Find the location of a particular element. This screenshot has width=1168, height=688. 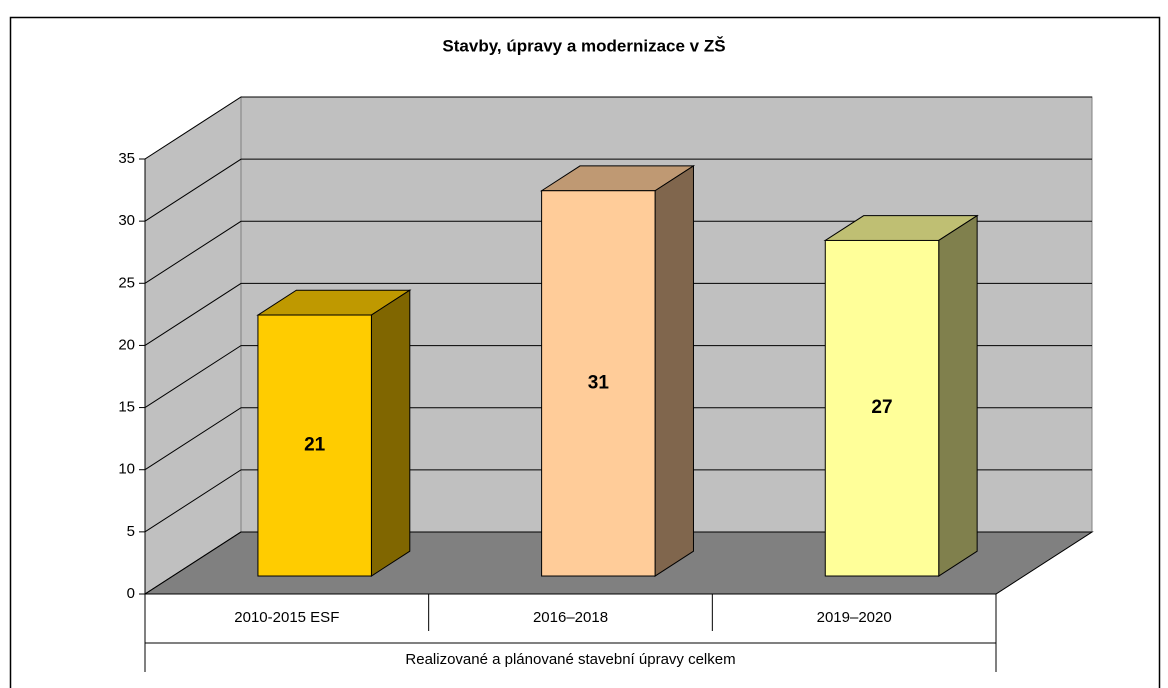

y-tick-label: 15 is located at coordinates (126, 407).